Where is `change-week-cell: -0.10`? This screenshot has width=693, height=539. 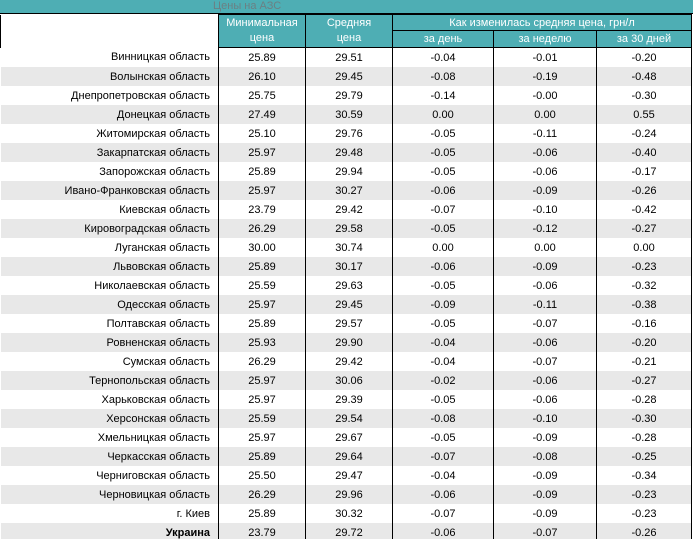
change-week-cell: -0.10 is located at coordinates (545, 209).